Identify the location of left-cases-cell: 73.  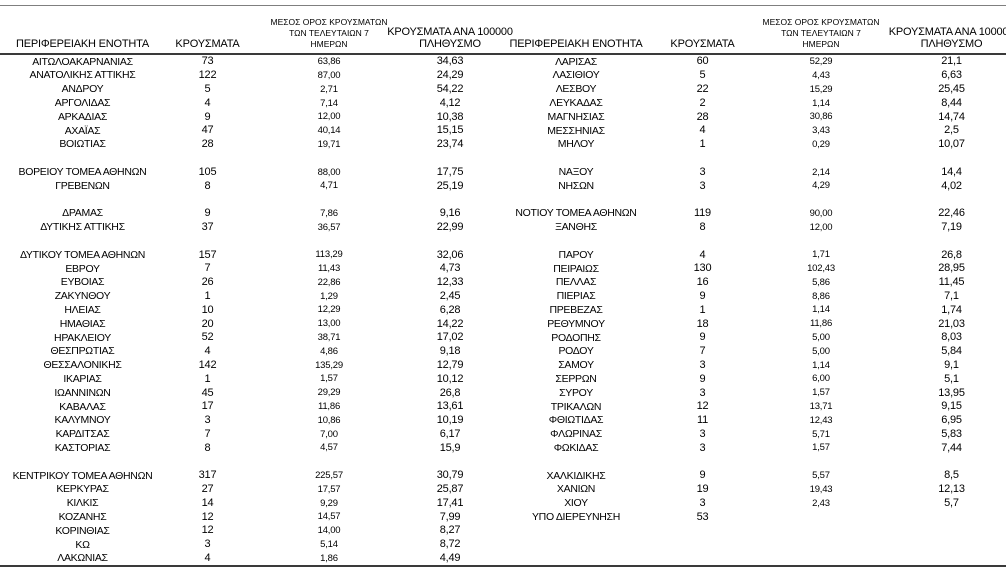
(207, 61).